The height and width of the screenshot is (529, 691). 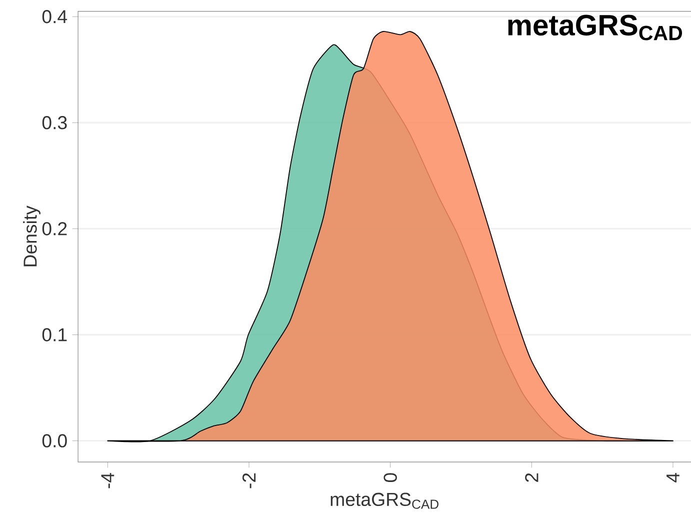 What do you see at coordinates (54, 335) in the screenshot?
I see `y-tick-label: 0.1` at bounding box center [54, 335].